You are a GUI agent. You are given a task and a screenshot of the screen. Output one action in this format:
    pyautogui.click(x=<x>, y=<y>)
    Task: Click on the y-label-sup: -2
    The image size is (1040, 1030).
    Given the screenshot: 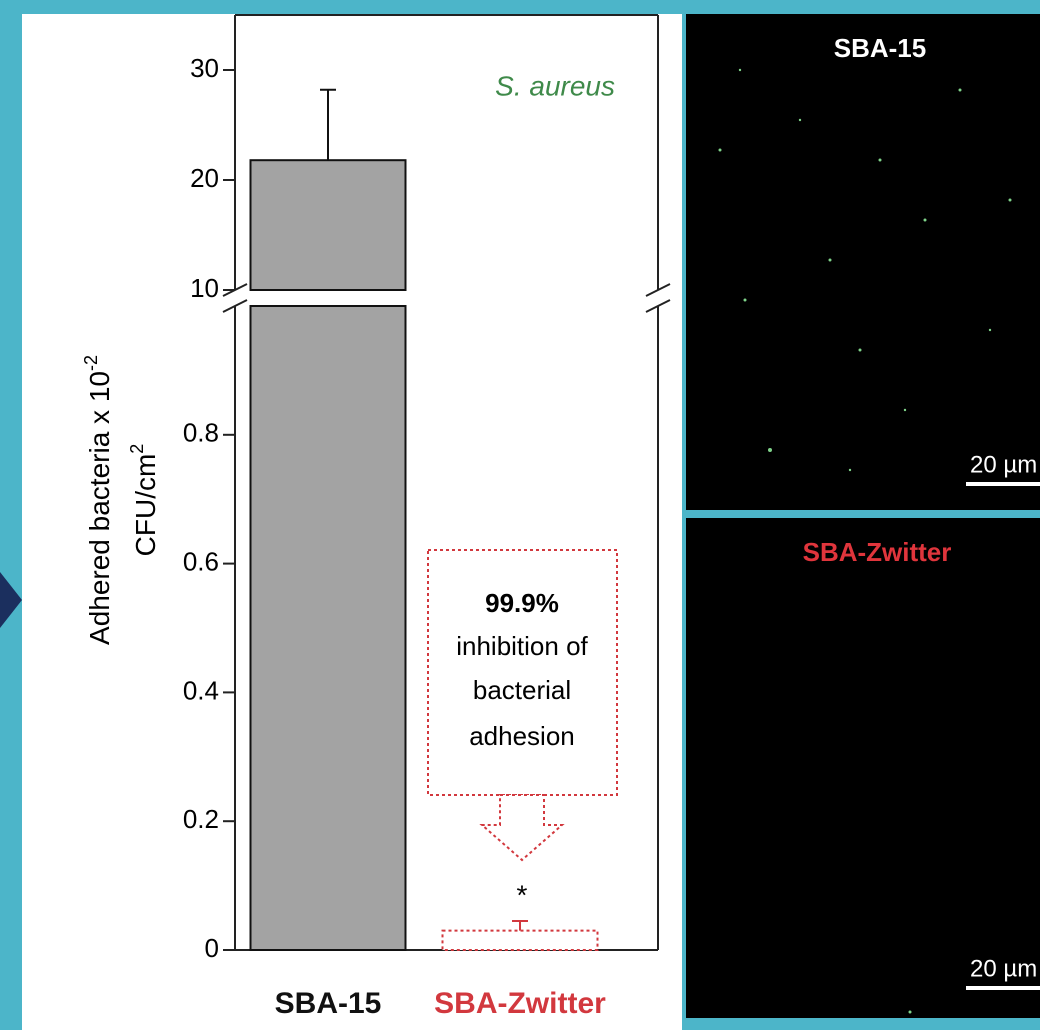 What is the action you would take?
    pyautogui.click(x=91, y=363)
    